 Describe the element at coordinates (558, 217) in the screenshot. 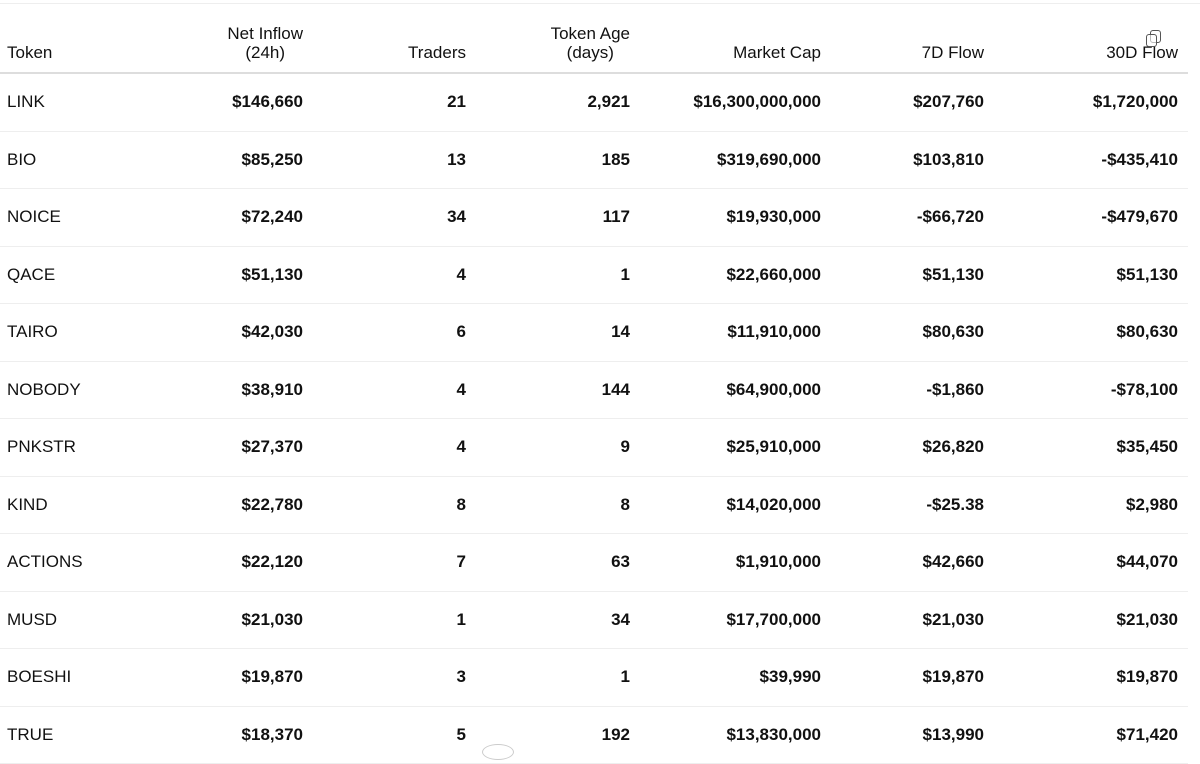

I see `cell-token-age: 117` at that location.